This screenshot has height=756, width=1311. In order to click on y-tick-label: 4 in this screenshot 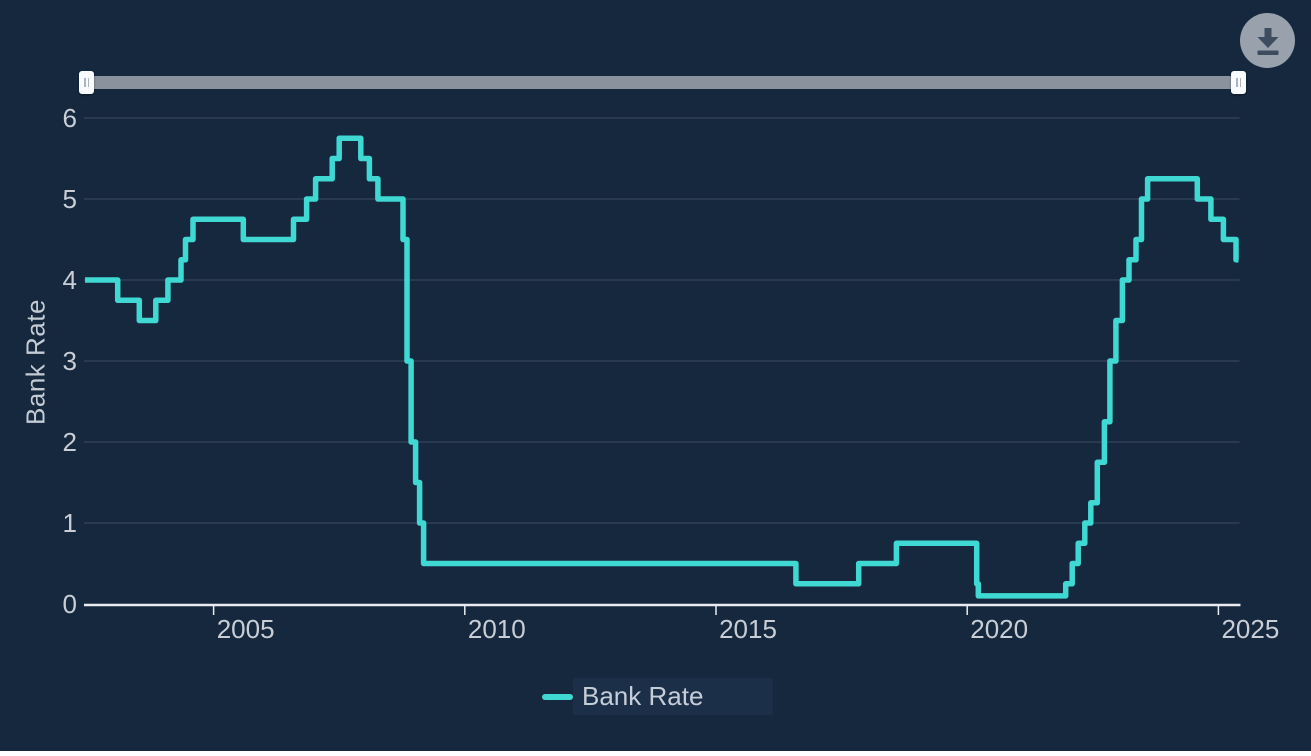, I will do `click(70, 280)`.